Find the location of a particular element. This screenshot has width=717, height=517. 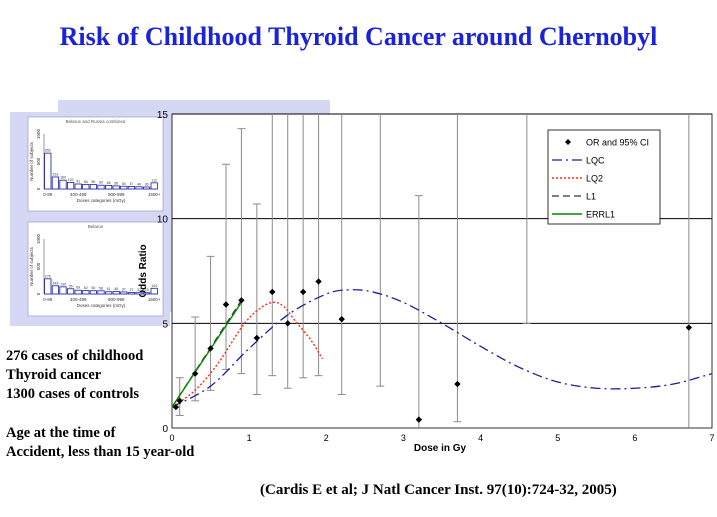

inset-x-tick: 1500+ is located at coordinates (154, 194).